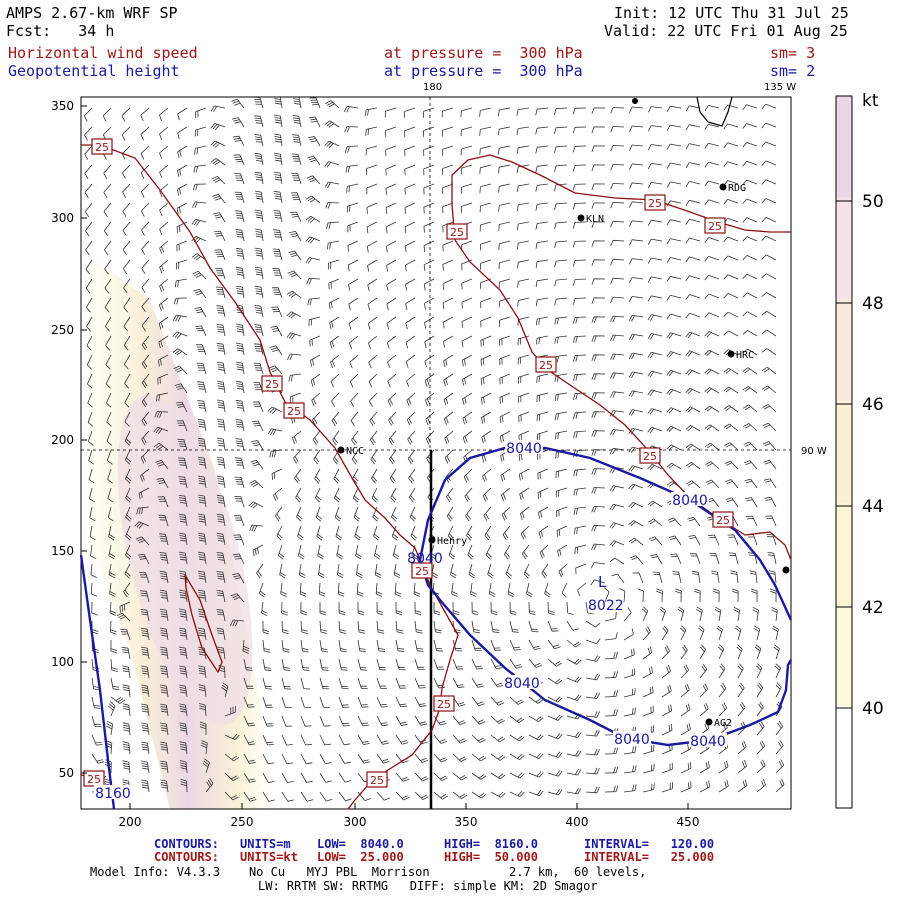  Describe the element at coordinates (635, 101) in the screenshot. I see `station-dot` at that location.